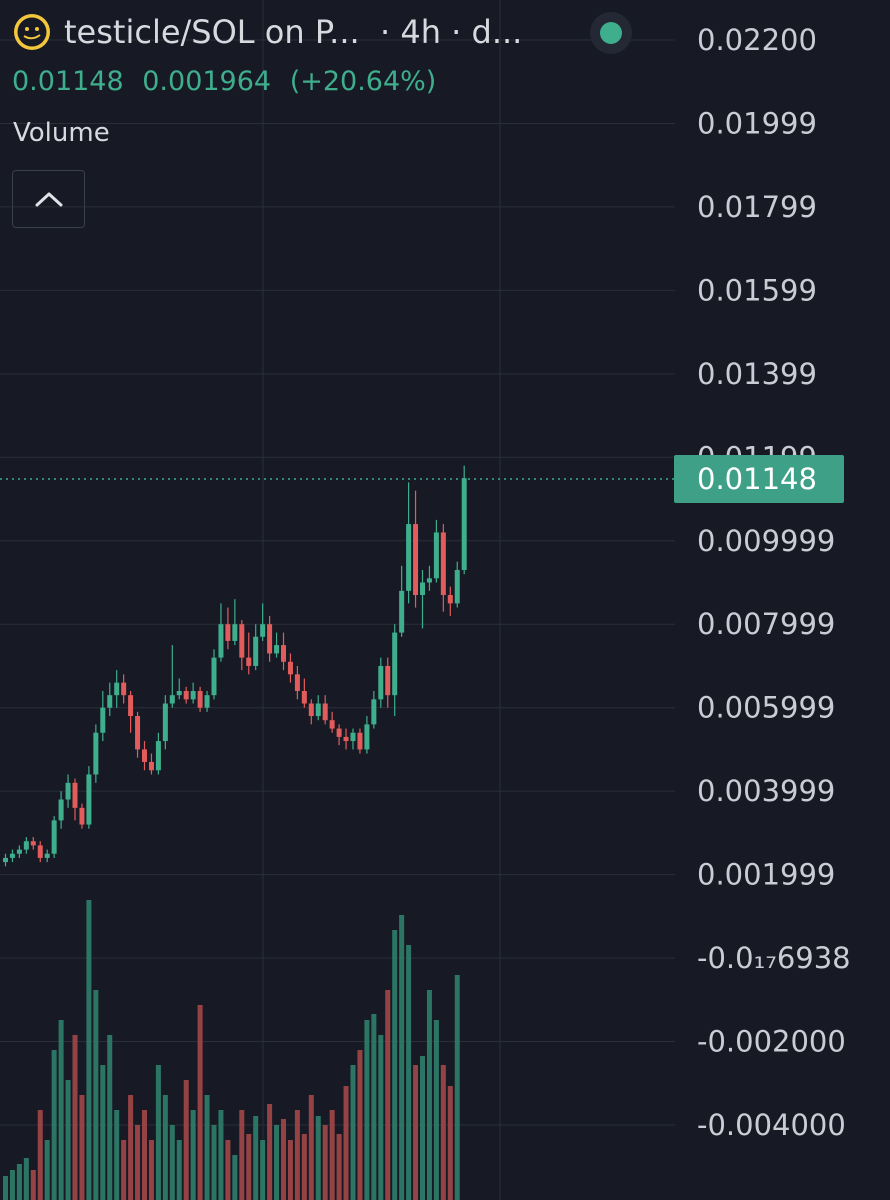 Image resolution: width=890 pixels, height=1200 pixels. I want to click on y-axis-label: -0.0₁₇6938, so click(774, 958).